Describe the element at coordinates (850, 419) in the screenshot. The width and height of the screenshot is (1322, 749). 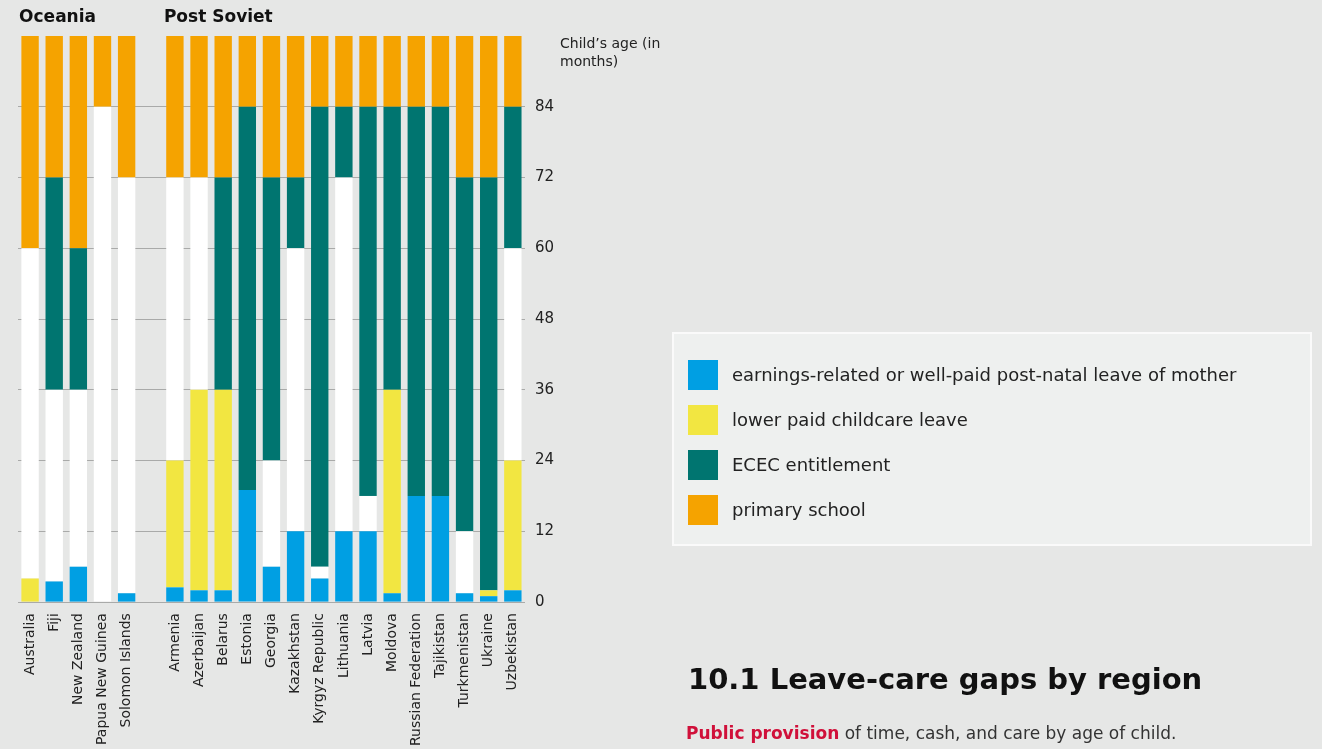
I see `legend-label: lower paid childcare leave` at that location.